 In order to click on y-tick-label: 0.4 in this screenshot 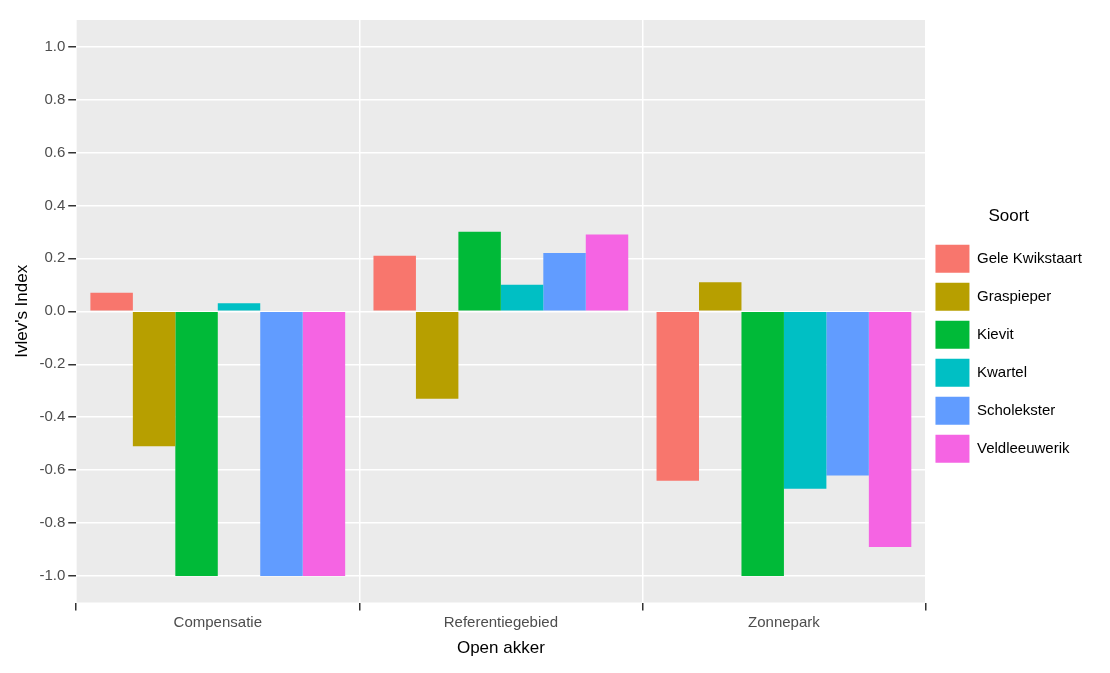, I will do `click(55, 204)`.